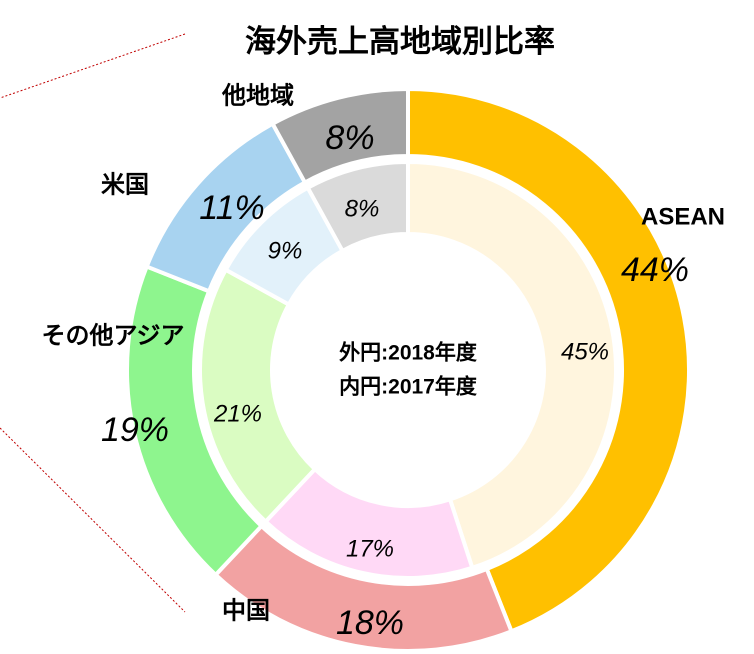  I want to click on inner-value-label: 21%, so click(237, 413).